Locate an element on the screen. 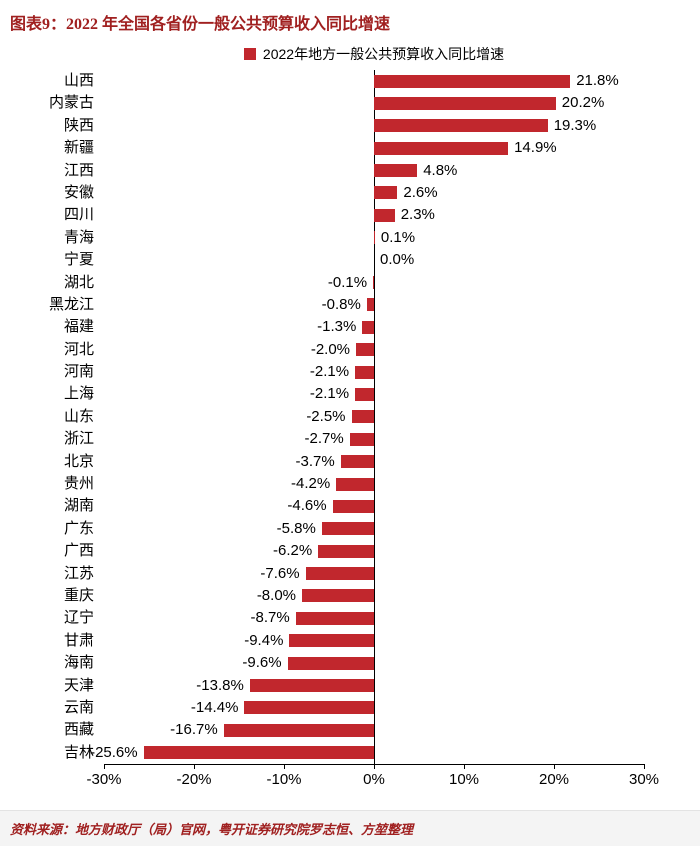 This screenshot has height=846, width=700. category-label: 河南 is located at coordinates (78, 372).